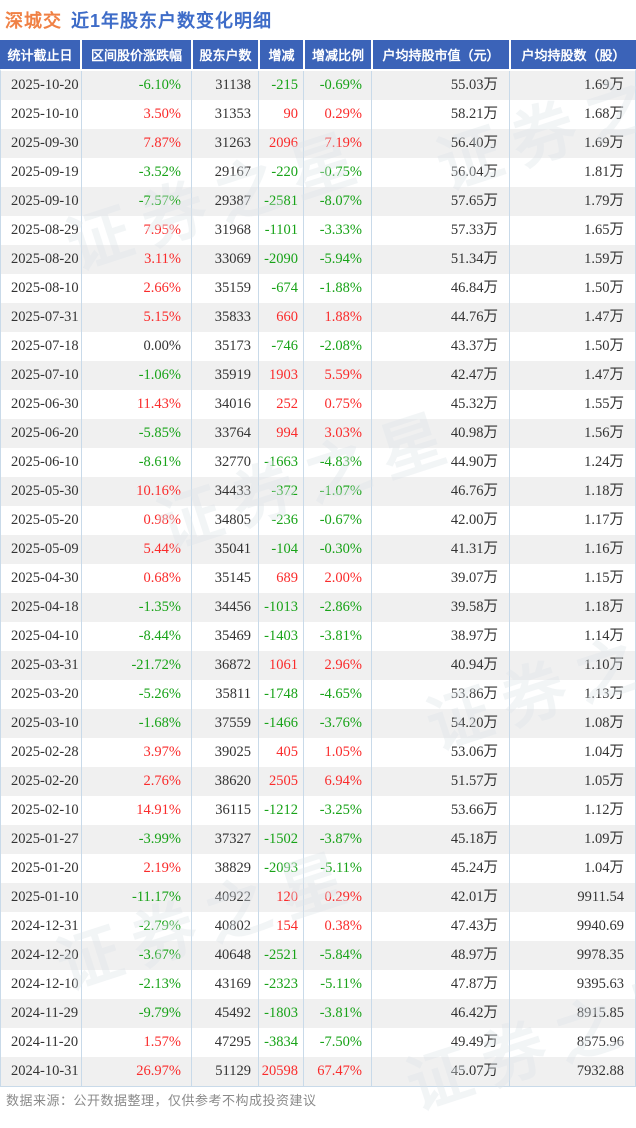  Describe the element at coordinates (41, 433) in the screenshot. I see `cell-stat-date: 2025-06-20` at that location.